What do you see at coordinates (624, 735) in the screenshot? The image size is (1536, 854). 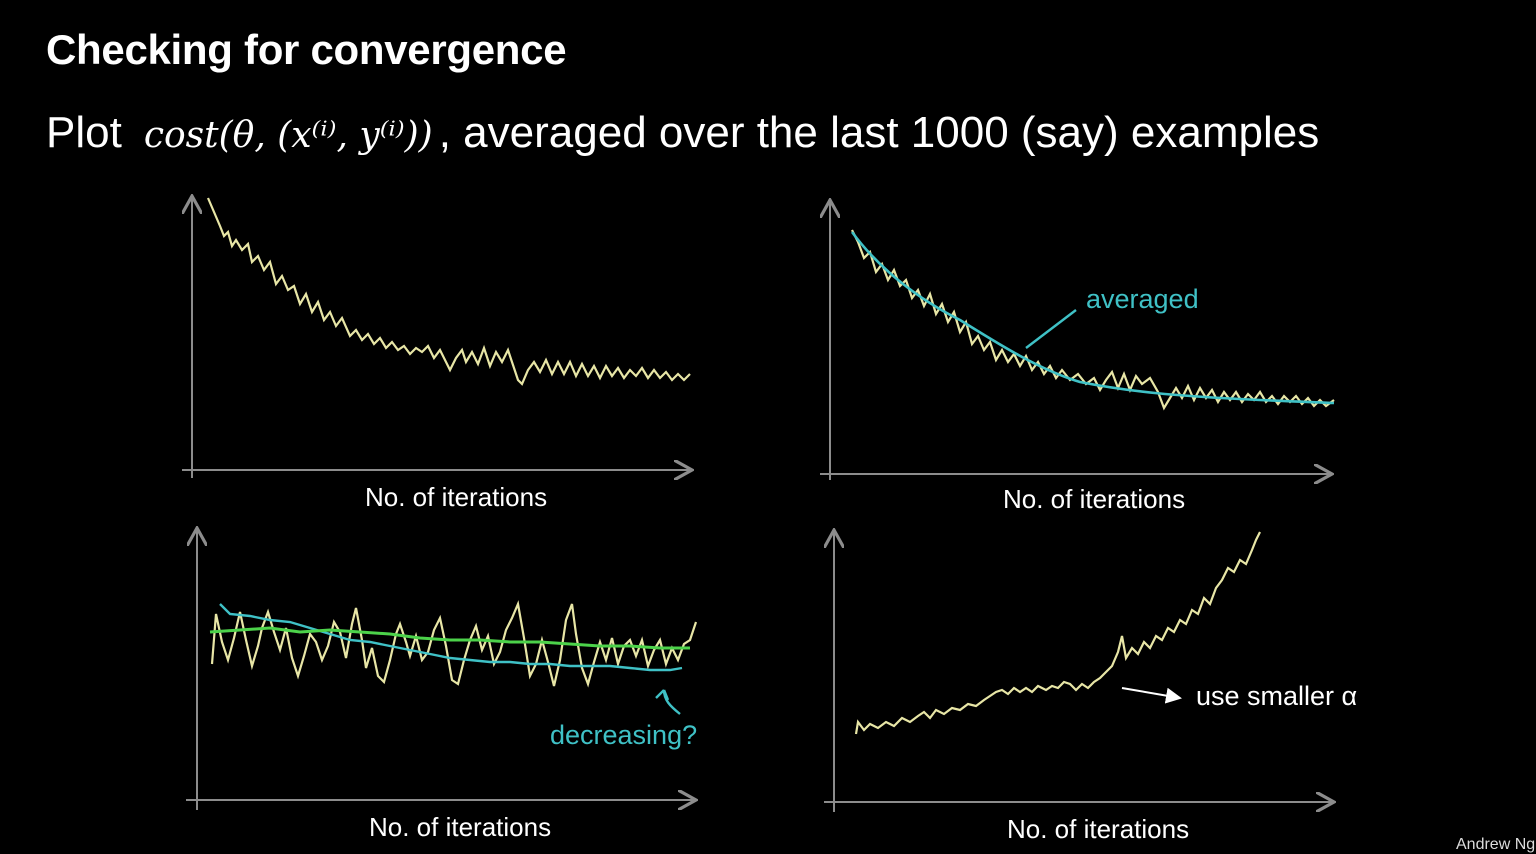 I see `plot3-decreasing-annotation: decreasing?` at bounding box center [624, 735].